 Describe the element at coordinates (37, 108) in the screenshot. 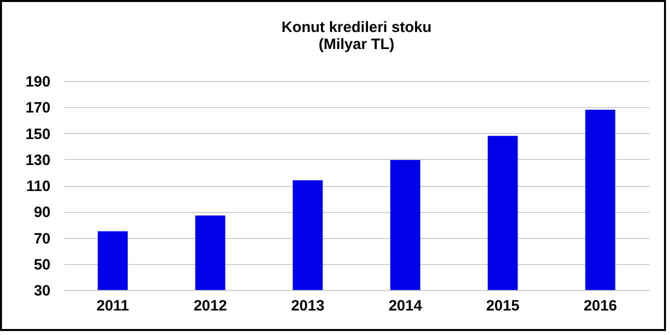

I see `y-tick-label: 170` at that location.